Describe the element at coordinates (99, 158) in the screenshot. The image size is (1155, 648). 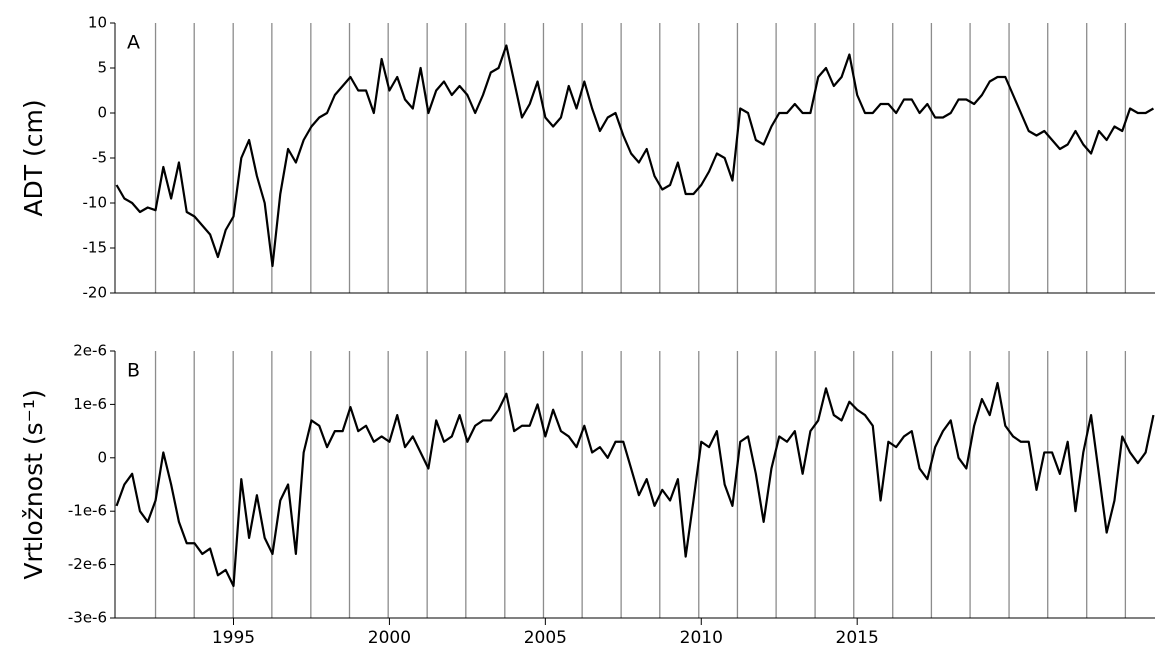
I see `y-tick-label: -5` at that location.